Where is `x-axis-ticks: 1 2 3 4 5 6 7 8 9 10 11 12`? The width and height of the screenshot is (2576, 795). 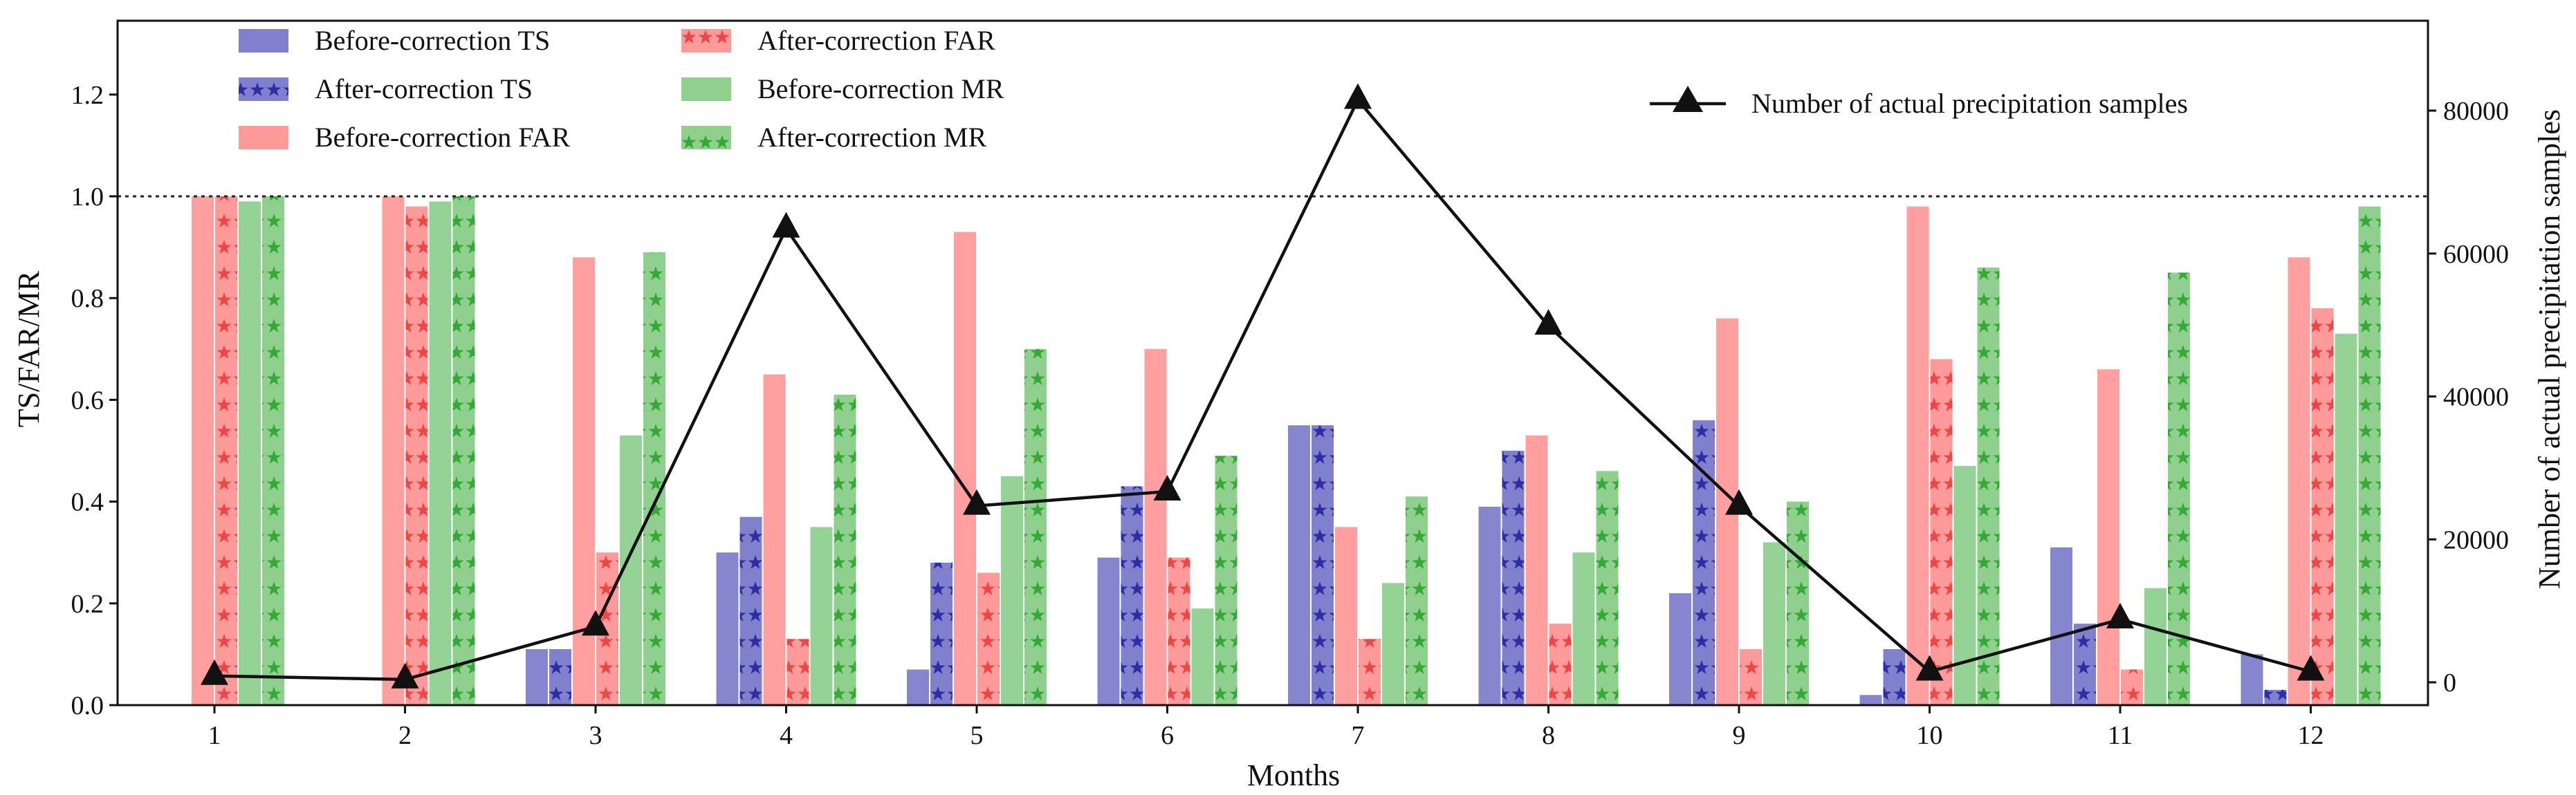
x-axis-ticks: 1 2 3 4 5 6 7 8 9 10 11 12 is located at coordinates (1266, 727).